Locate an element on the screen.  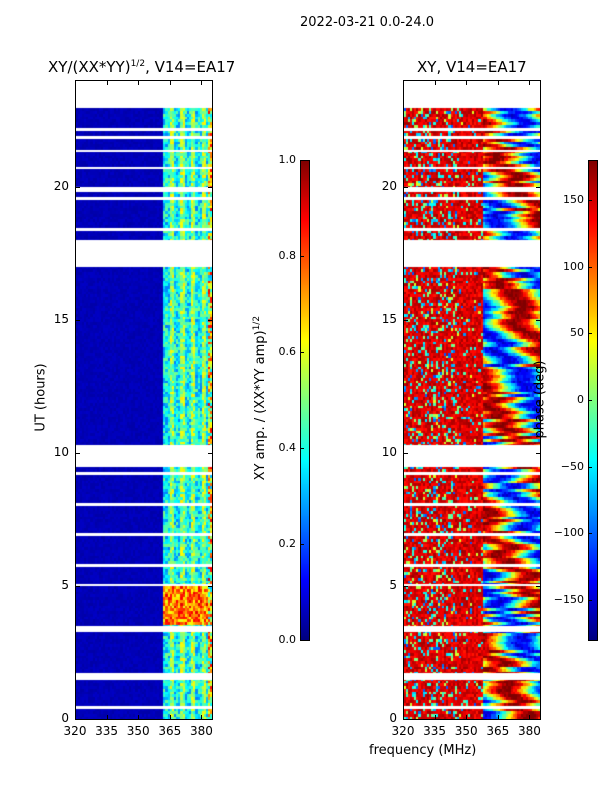
amplitude-colorbar is located at coordinates (304, 400).